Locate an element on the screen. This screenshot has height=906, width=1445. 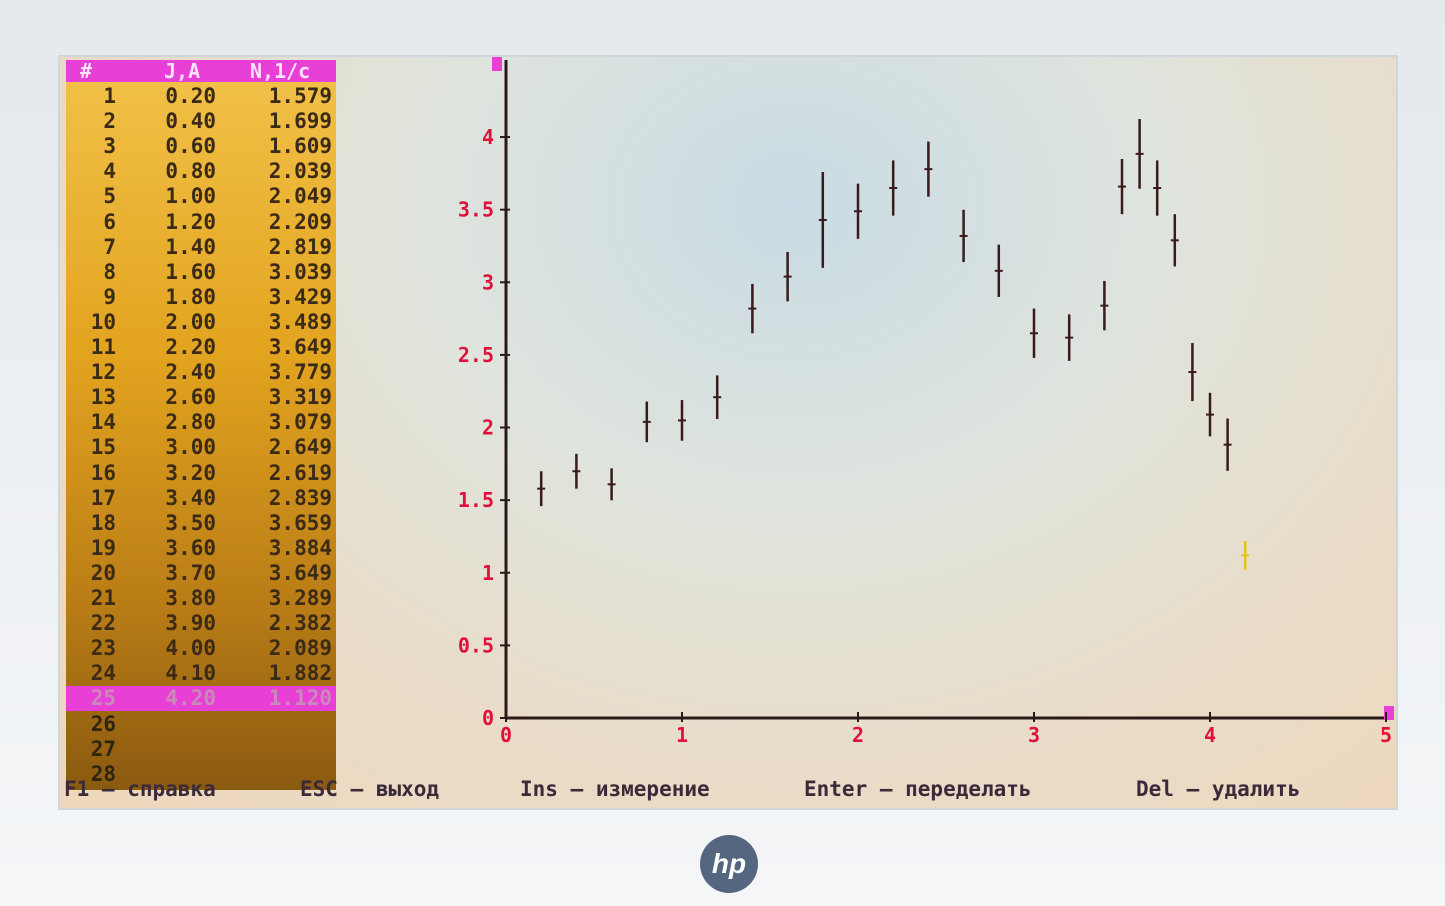
table-row: 1 0.20 1.579 is located at coordinates (201, 96).